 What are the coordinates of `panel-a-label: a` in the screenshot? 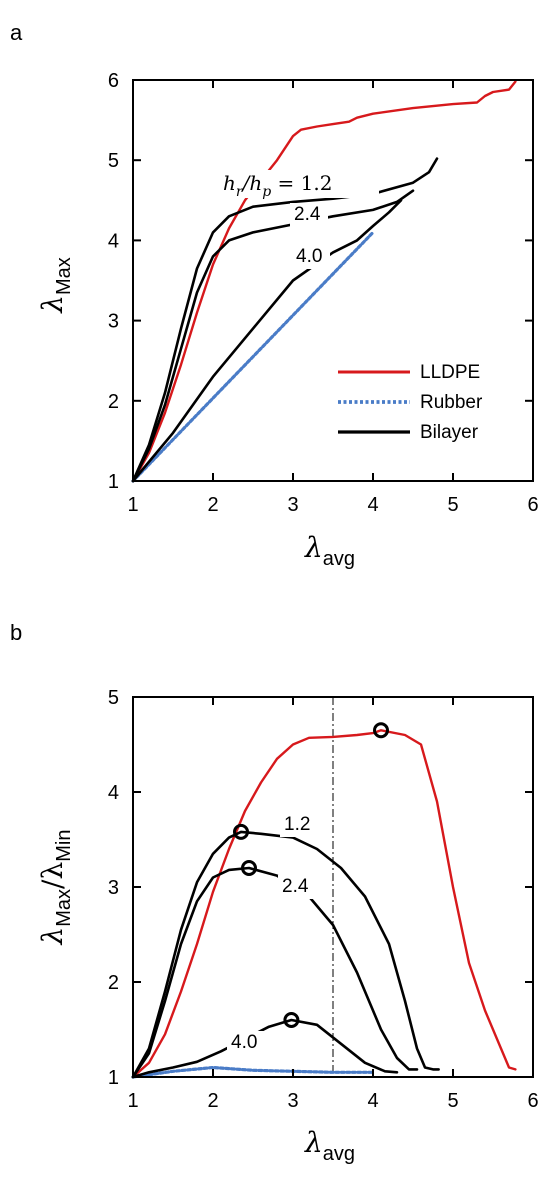 It's located at (16, 32).